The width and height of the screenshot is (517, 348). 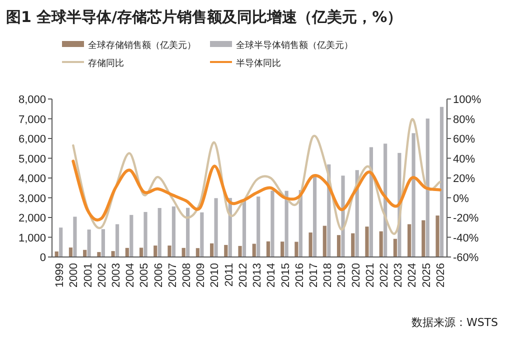 I want to click on x-tick-label: 2017, so click(x=314, y=275).